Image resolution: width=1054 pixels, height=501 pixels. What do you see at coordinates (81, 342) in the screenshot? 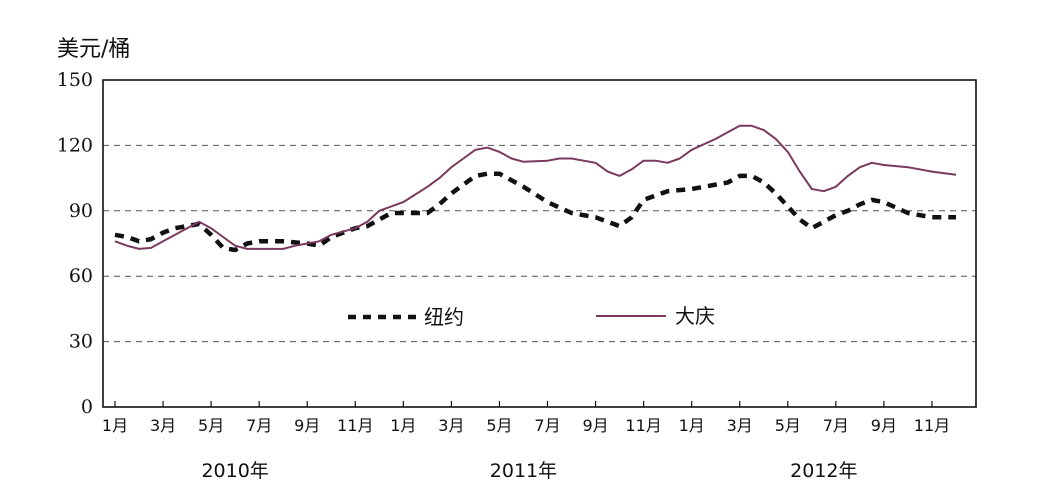
I see `y-tick-label: 30` at bounding box center [81, 342].